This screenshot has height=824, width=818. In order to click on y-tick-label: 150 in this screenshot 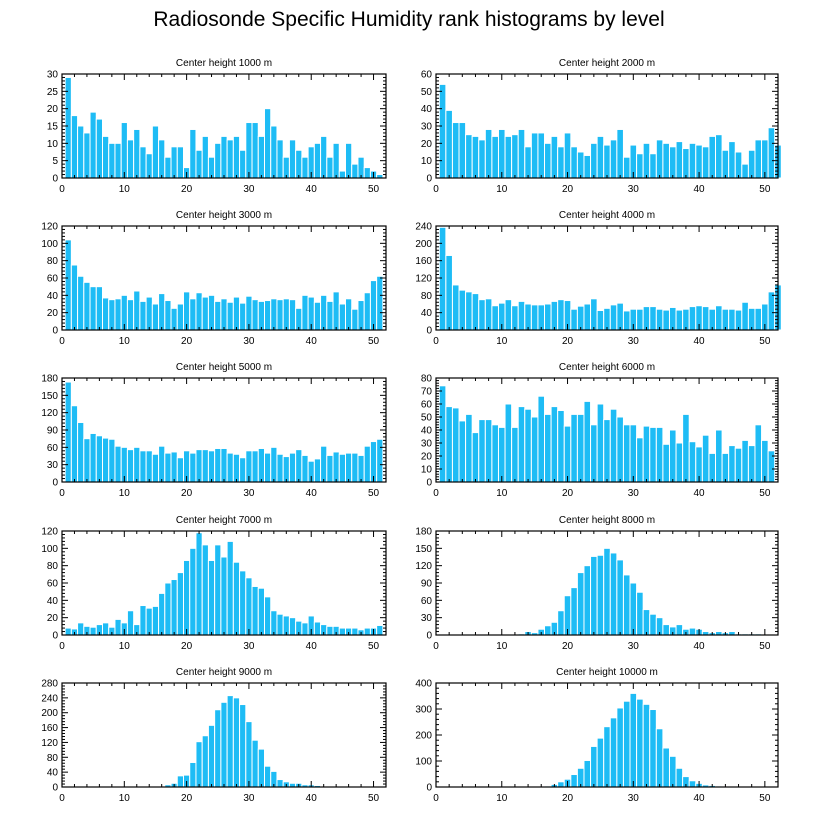, I will do `click(49, 396)`.